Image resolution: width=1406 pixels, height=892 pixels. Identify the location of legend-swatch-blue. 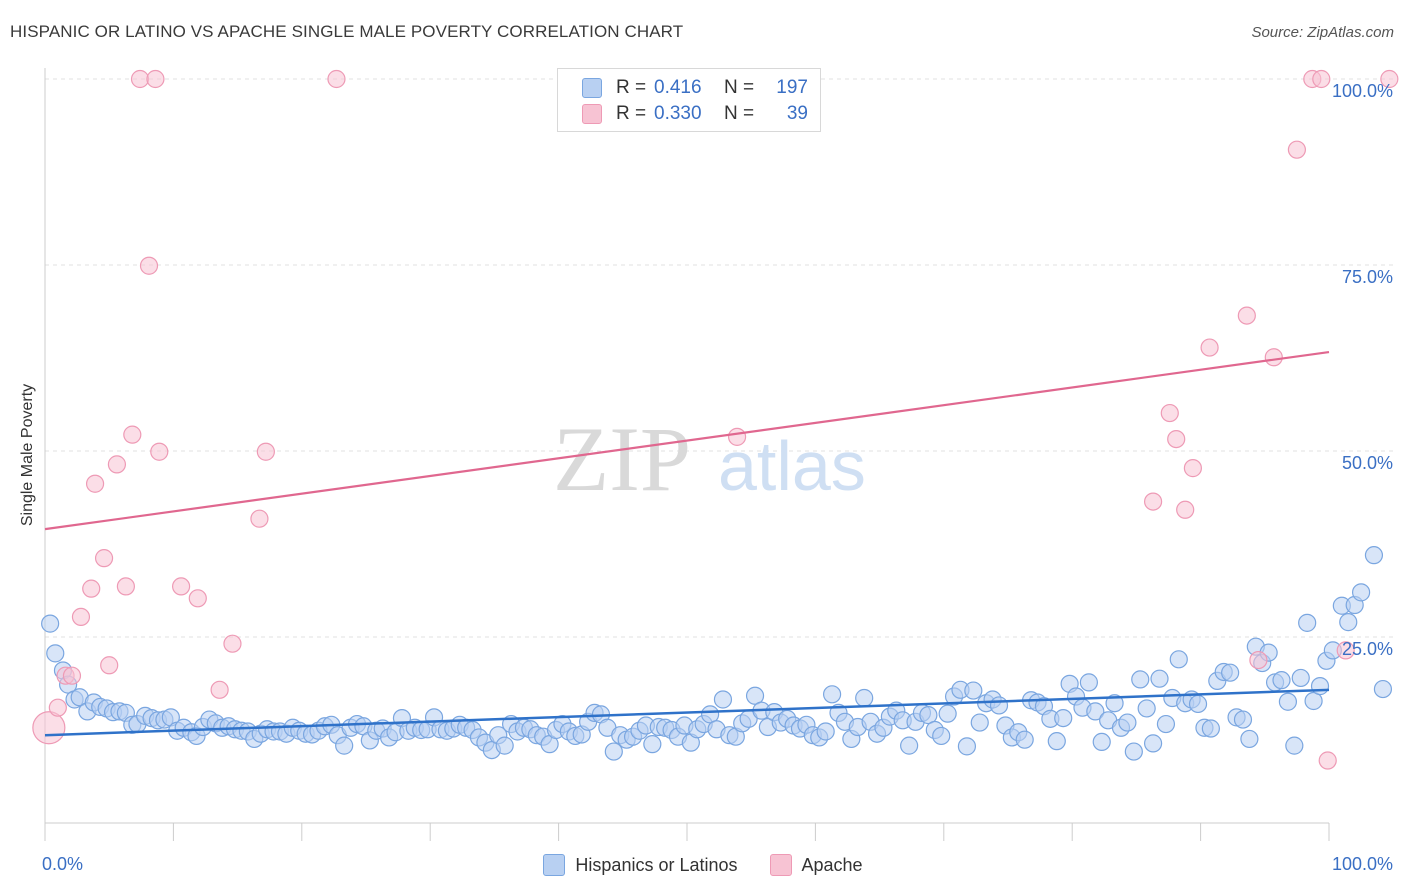
(592, 88).